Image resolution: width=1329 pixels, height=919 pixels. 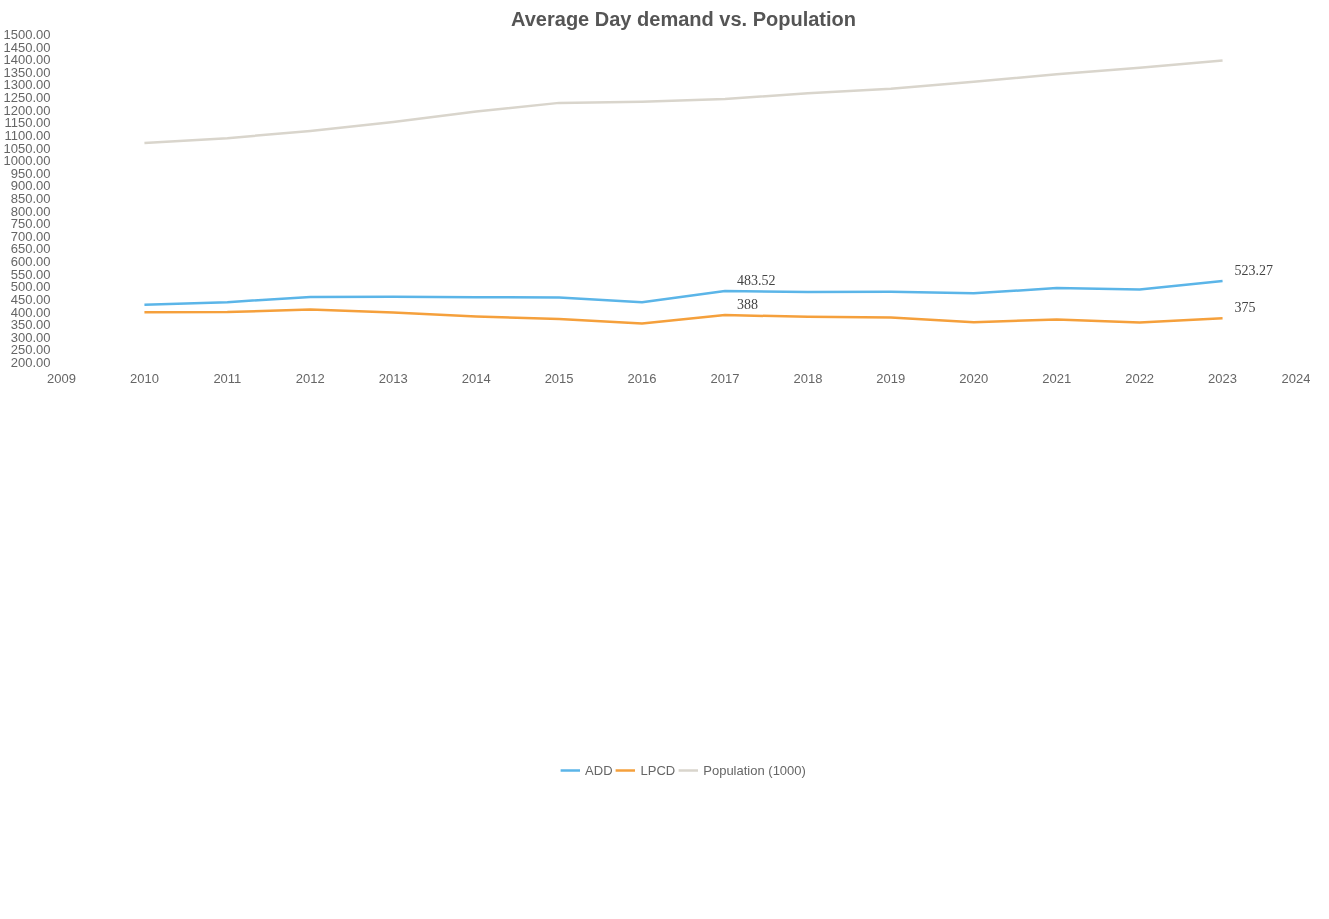 I want to click on x-tick-label: 2010, so click(x=144, y=378).